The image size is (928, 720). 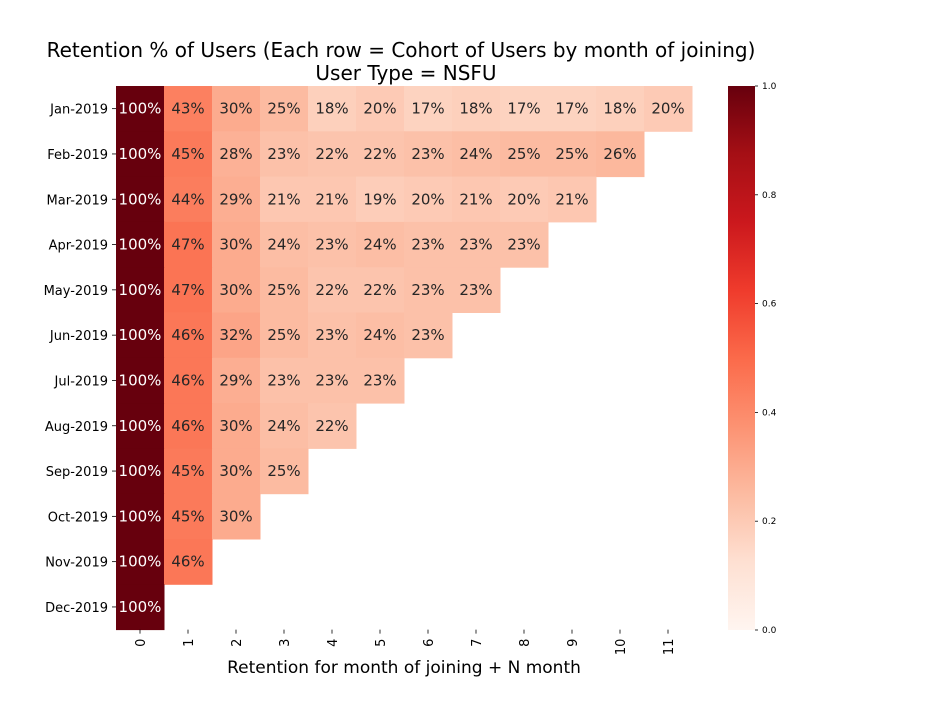 I want to click on cell-value-label: 19%, so click(x=379, y=199).